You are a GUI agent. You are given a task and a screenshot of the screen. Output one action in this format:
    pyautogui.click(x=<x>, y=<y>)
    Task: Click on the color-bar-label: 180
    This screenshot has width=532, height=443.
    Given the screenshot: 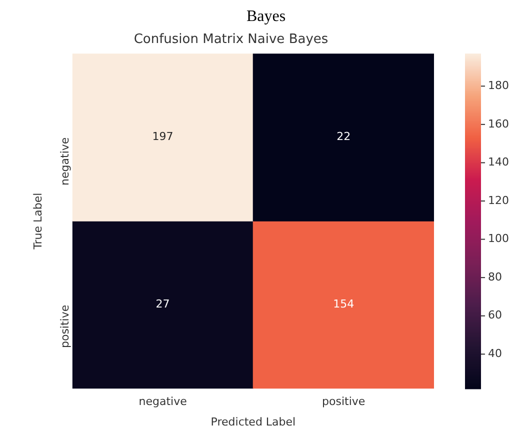 What is the action you would take?
    pyautogui.click(x=498, y=85)
    